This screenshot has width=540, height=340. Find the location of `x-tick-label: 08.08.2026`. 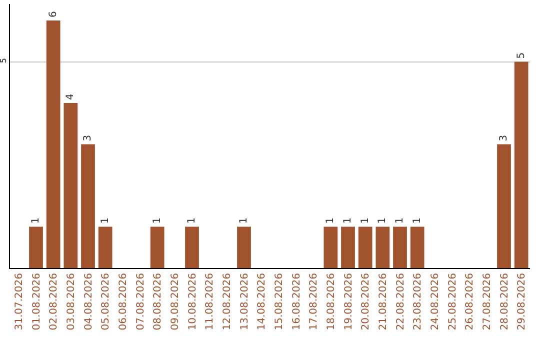

x-tick-label: 08.08.2026 is located at coordinates (158, 301).